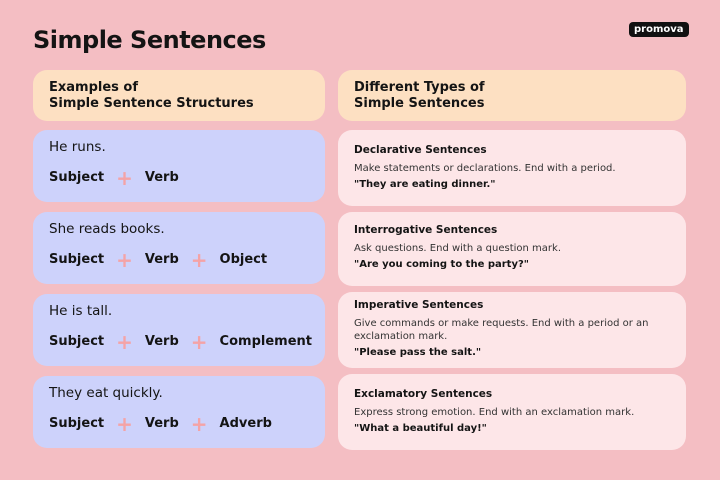  I want to click on header-line: Examples of, so click(94, 87).